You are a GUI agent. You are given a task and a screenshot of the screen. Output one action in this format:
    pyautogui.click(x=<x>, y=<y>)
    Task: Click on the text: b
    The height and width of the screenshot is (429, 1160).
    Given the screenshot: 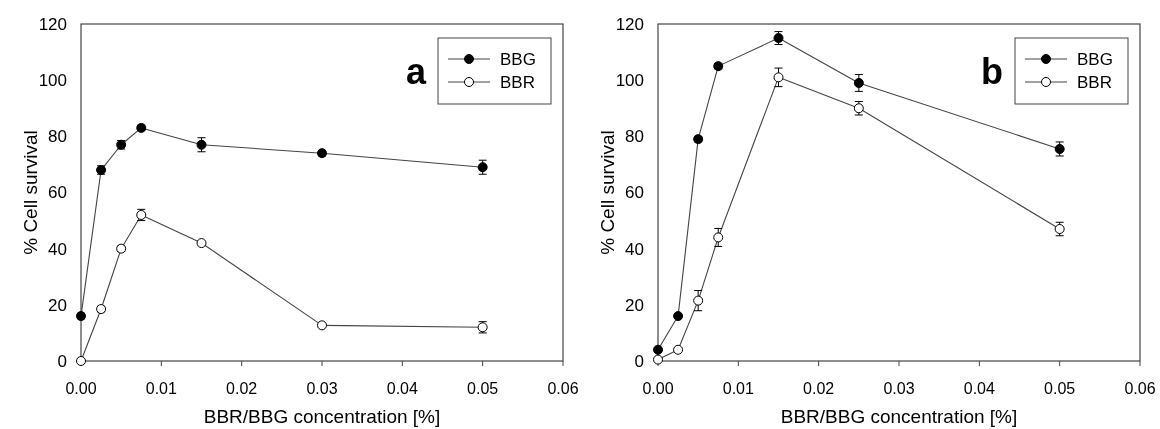 What is the action you would take?
    pyautogui.click(x=992, y=71)
    